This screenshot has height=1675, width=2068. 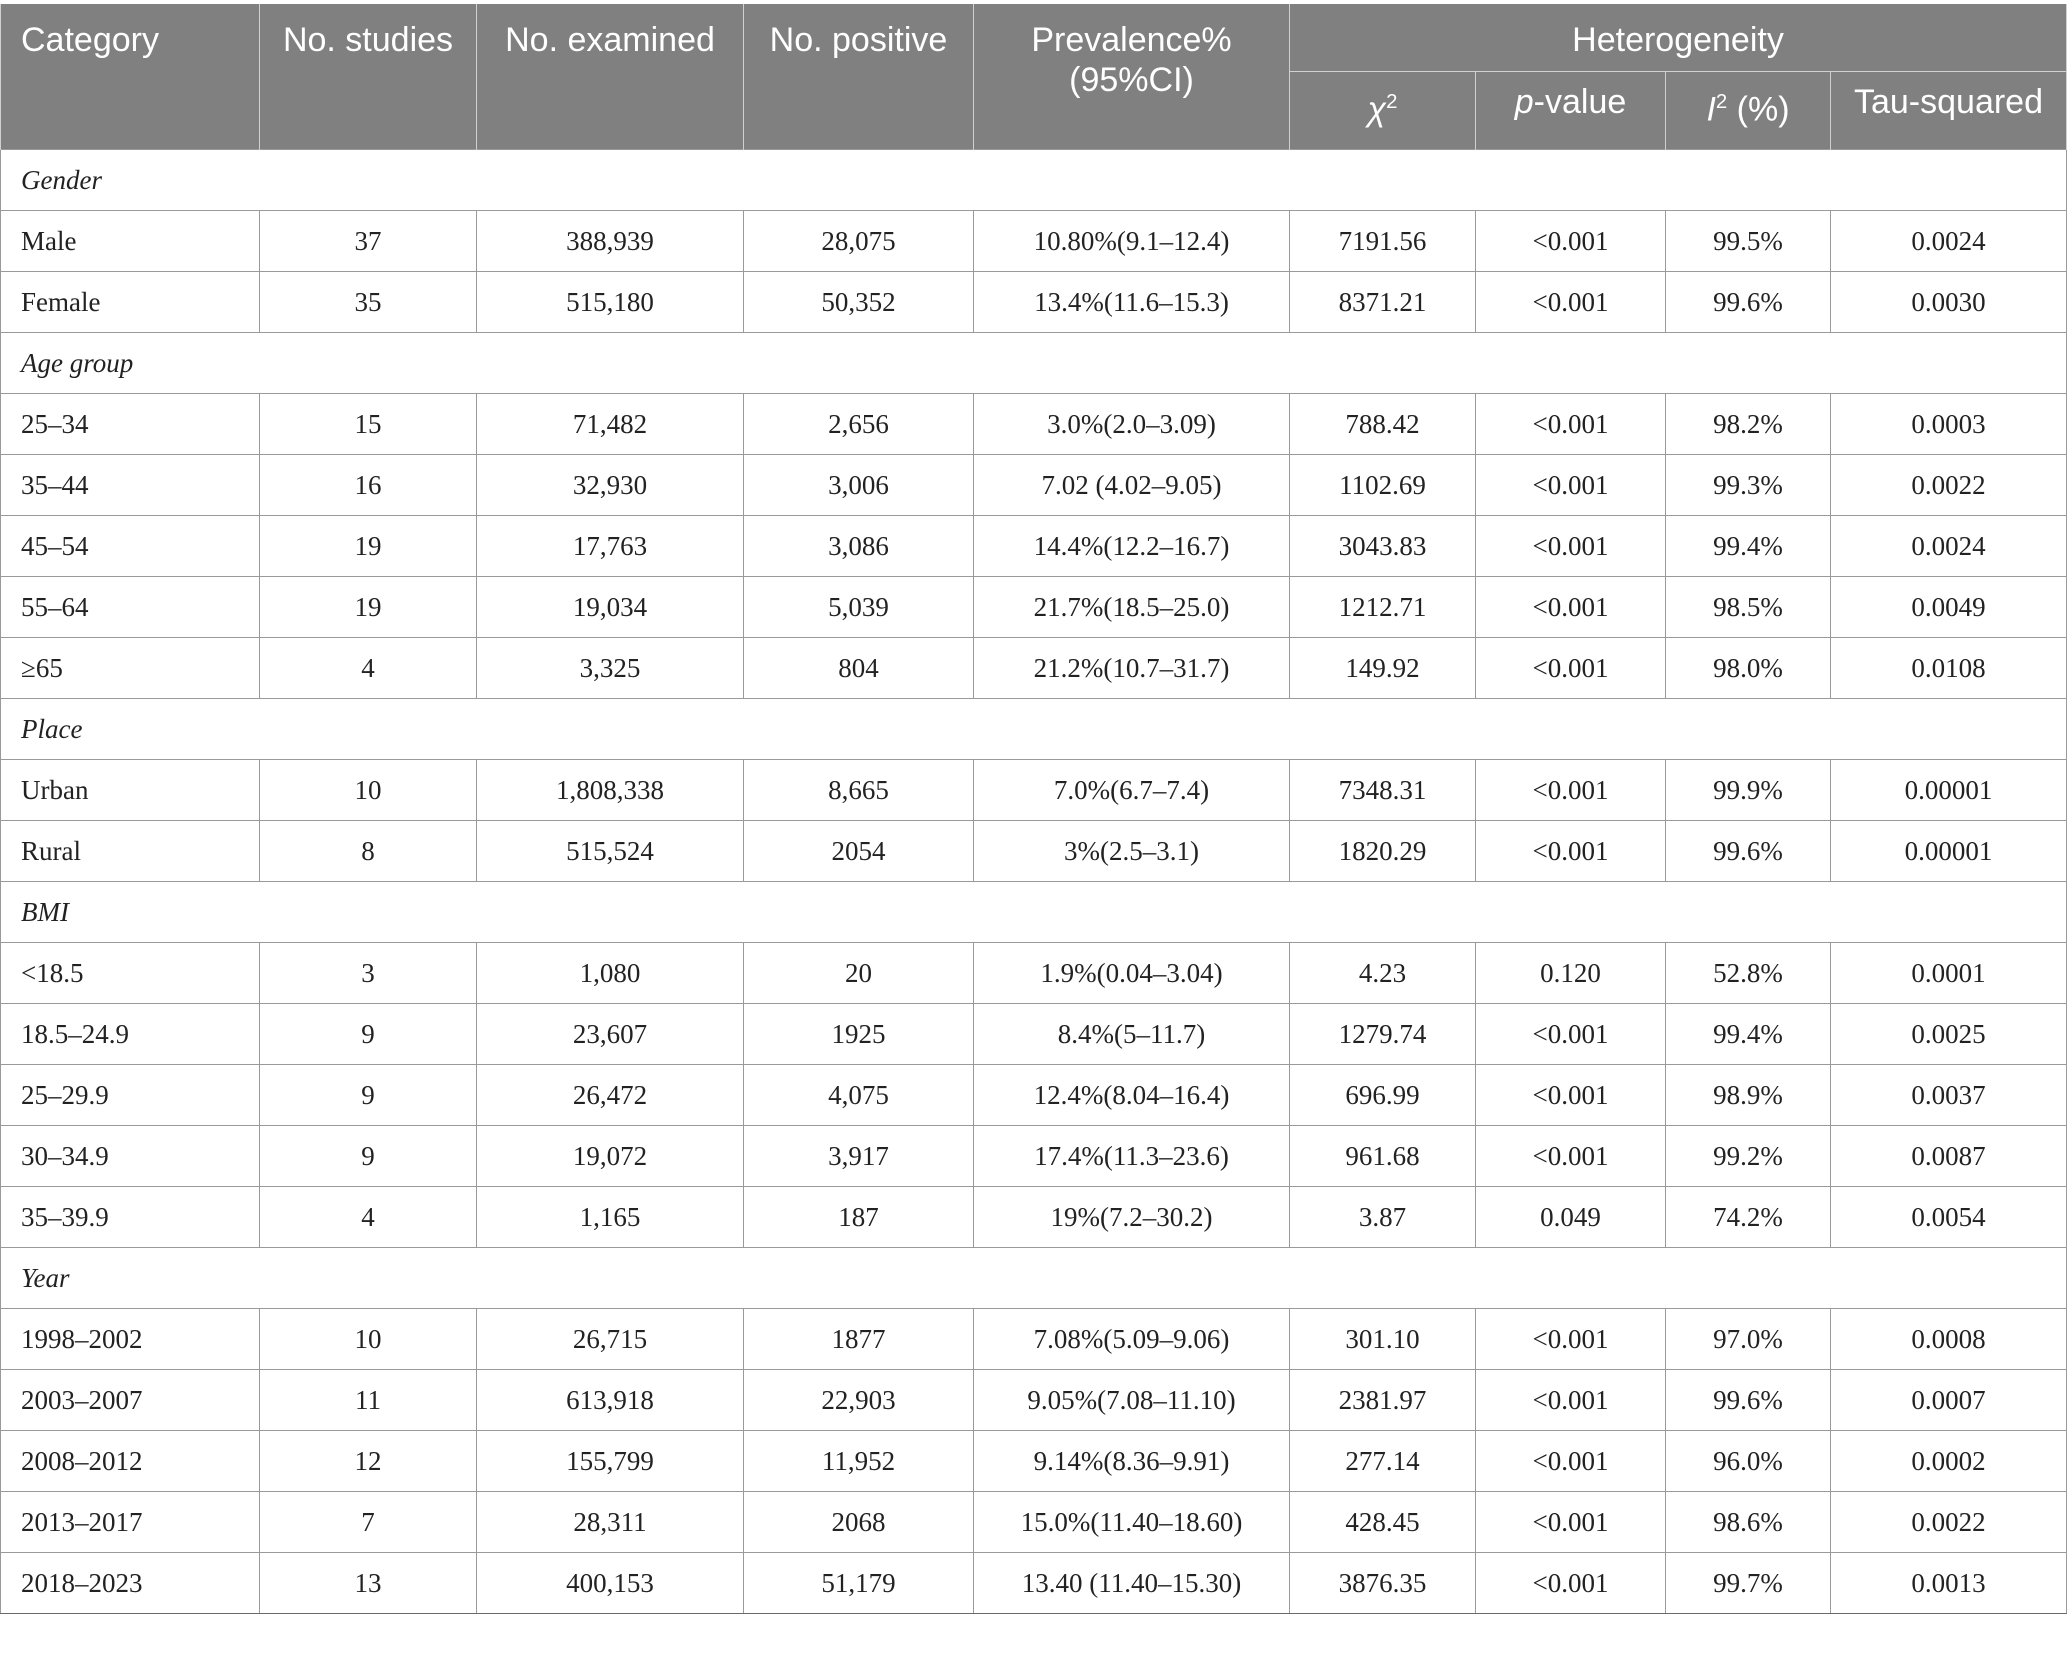 I want to click on section-row: Year, so click(x=1033, y=1278).